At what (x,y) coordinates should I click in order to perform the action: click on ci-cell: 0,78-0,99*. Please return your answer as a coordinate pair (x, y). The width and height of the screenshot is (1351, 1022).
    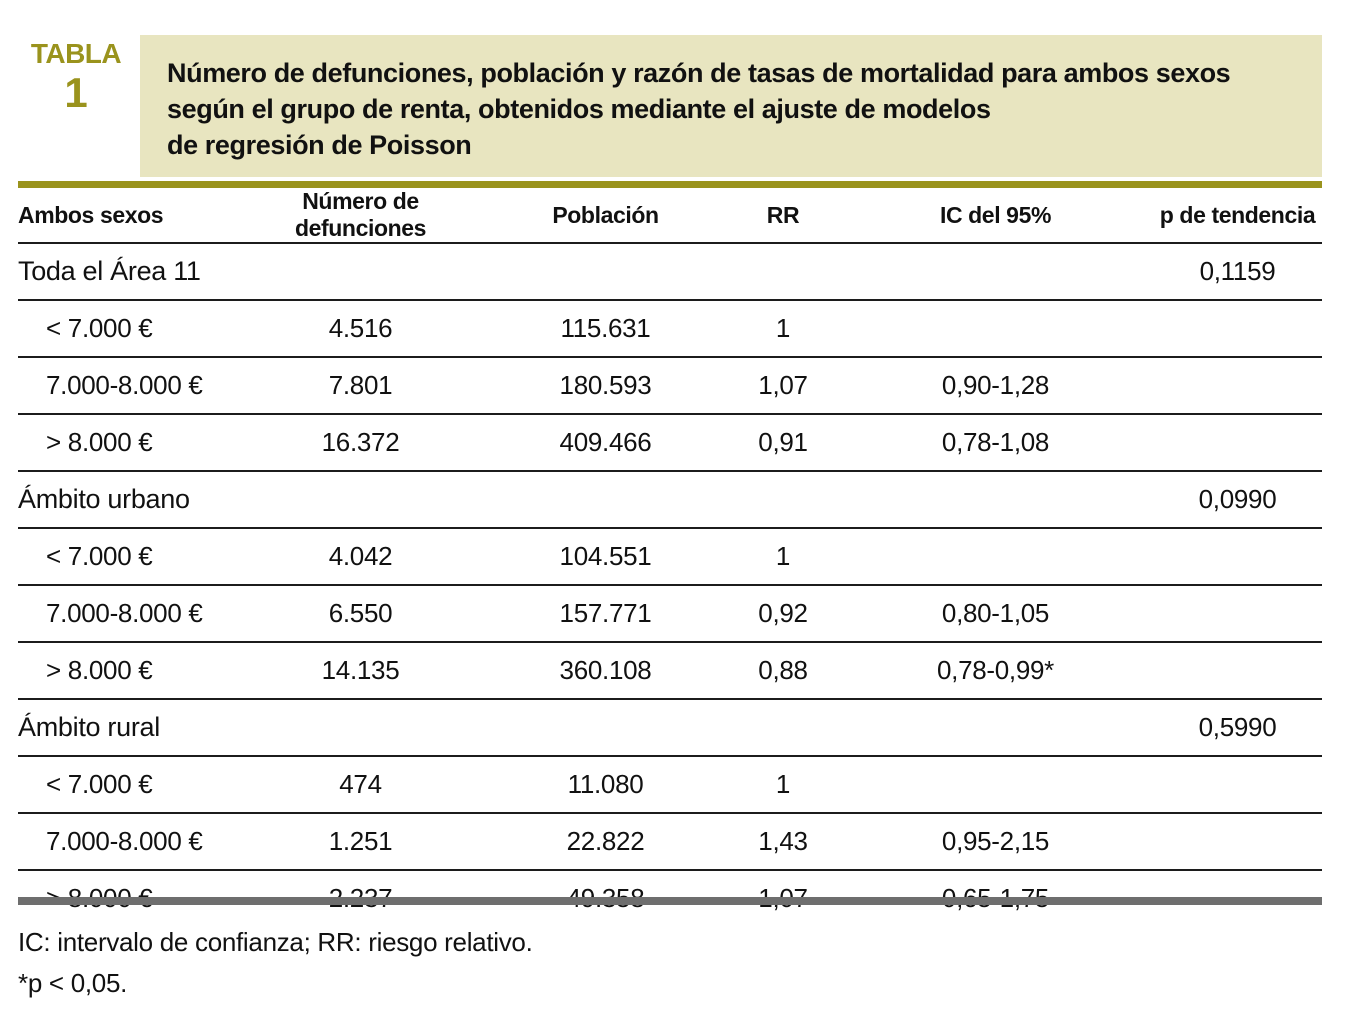
    Looking at the image, I should click on (995, 671).